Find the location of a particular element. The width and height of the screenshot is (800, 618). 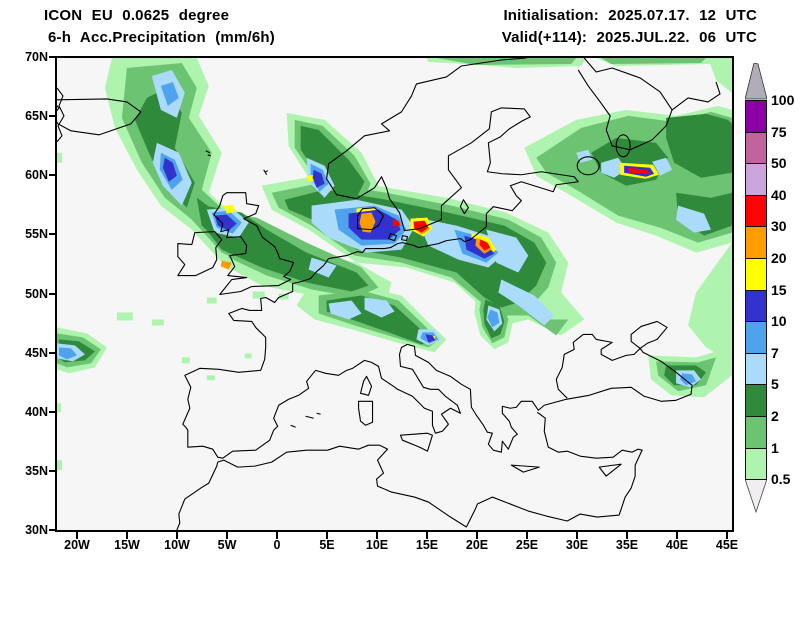

model-title: ICON EU 0.0625 degree is located at coordinates (137, 15).